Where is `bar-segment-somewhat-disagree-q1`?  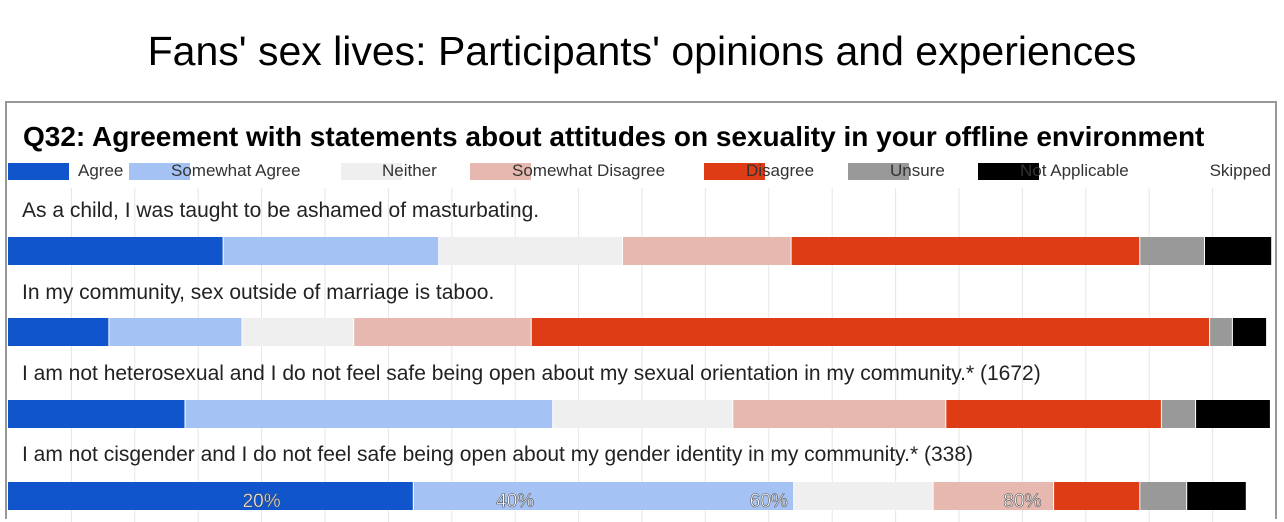 bar-segment-somewhat-disagree-q1 is located at coordinates (707, 251).